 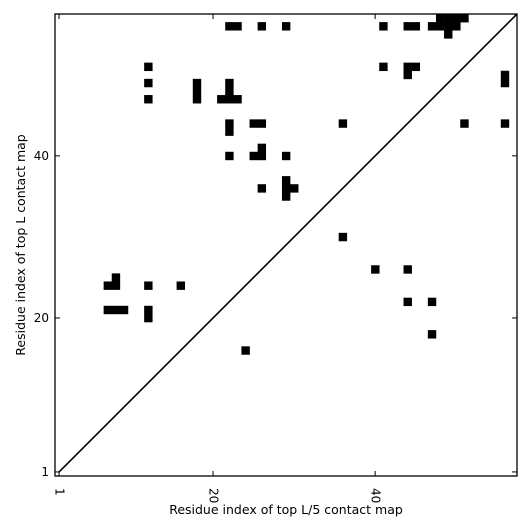 What do you see at coordinates (20, 244) in the screenshot?
I see `y-axis-label: Residue index of top L contact map` at bounding box center [20, 244].